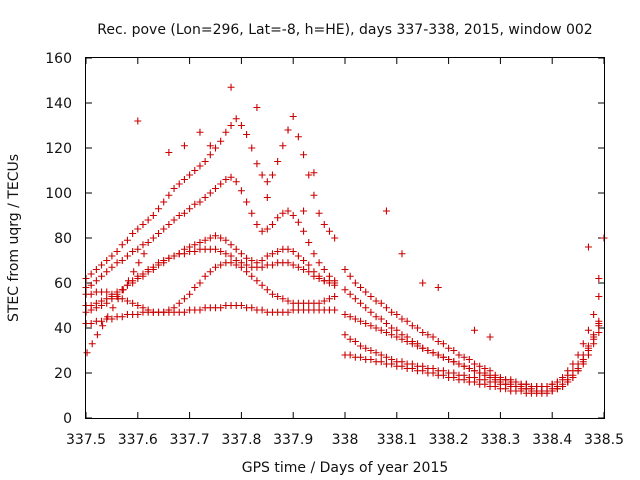  I want to click on x-tick-label: 337.9, so click(293, 440).